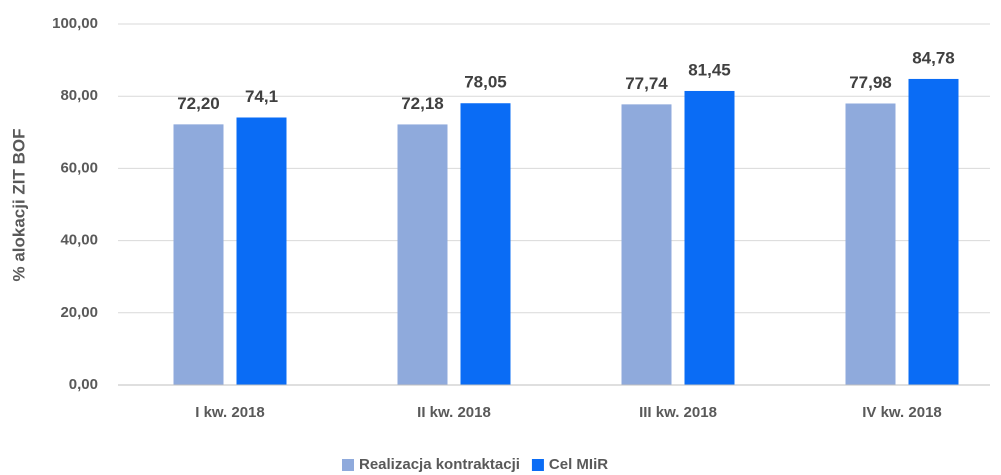  Describe the element at coordinates (230, 412) in the screenshot. I see `x-tick-label: I kw. 2018` at that location.